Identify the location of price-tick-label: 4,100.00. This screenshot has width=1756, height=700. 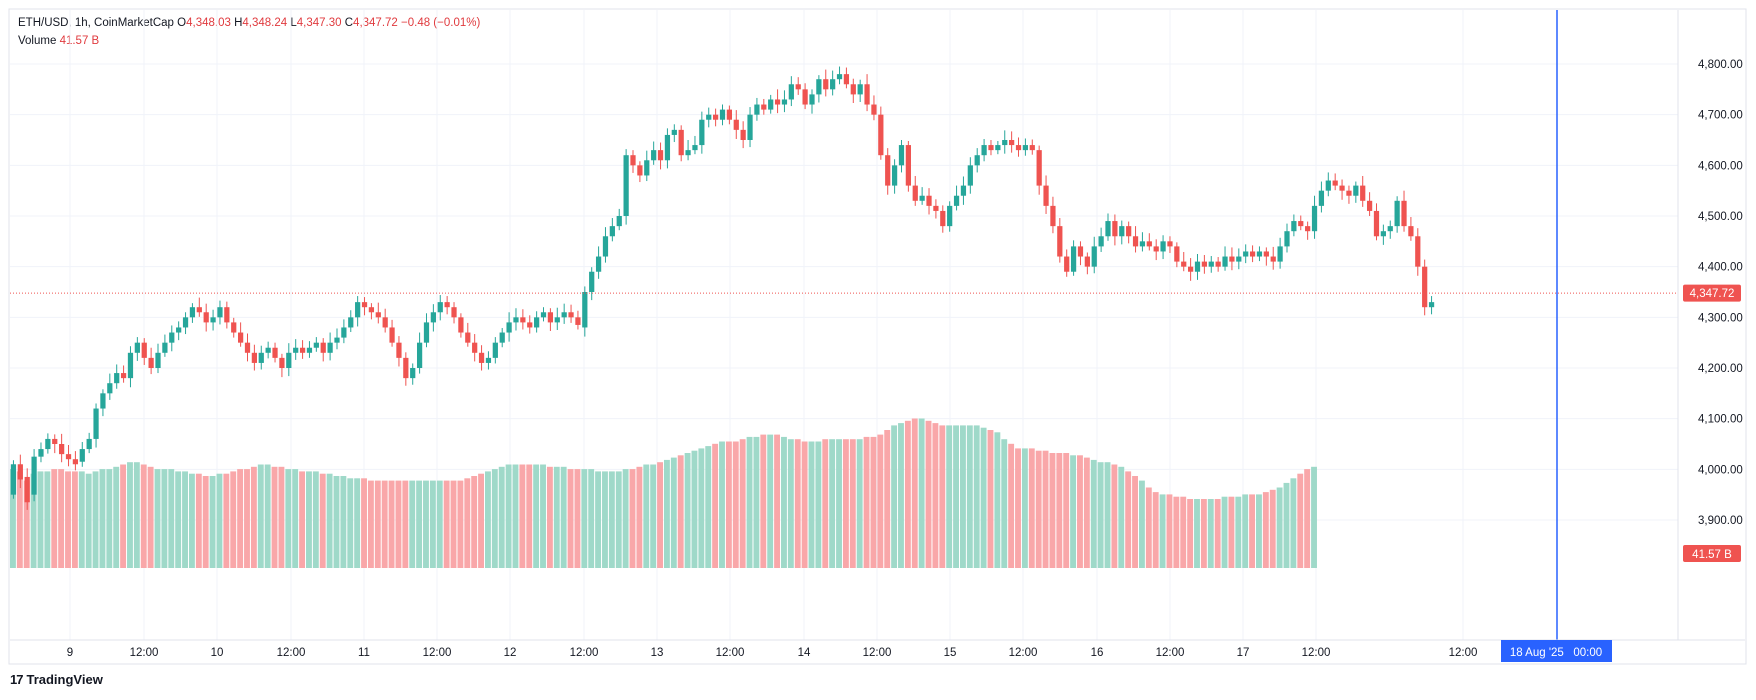
(1720, 420).